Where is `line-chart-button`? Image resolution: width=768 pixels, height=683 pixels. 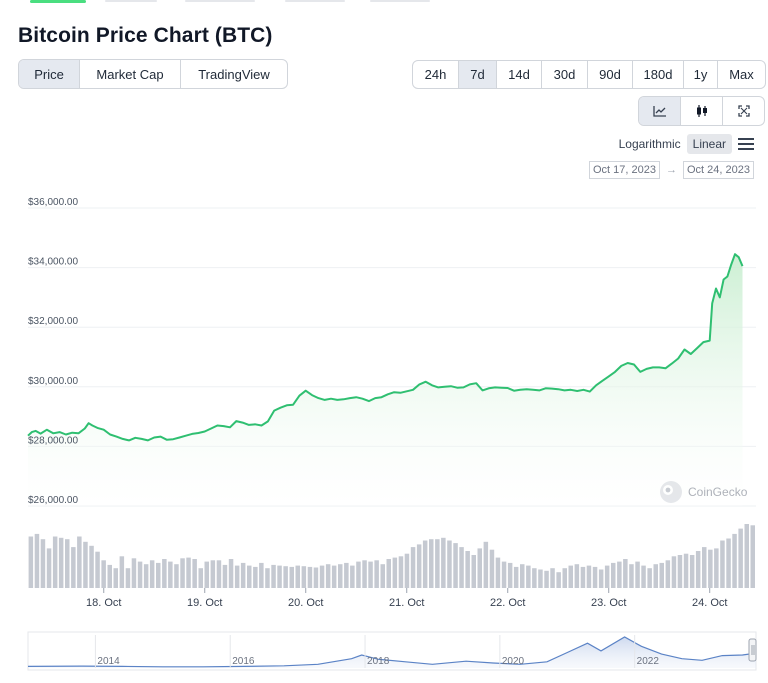 line-chart-button is located at coordinates (660, 111).